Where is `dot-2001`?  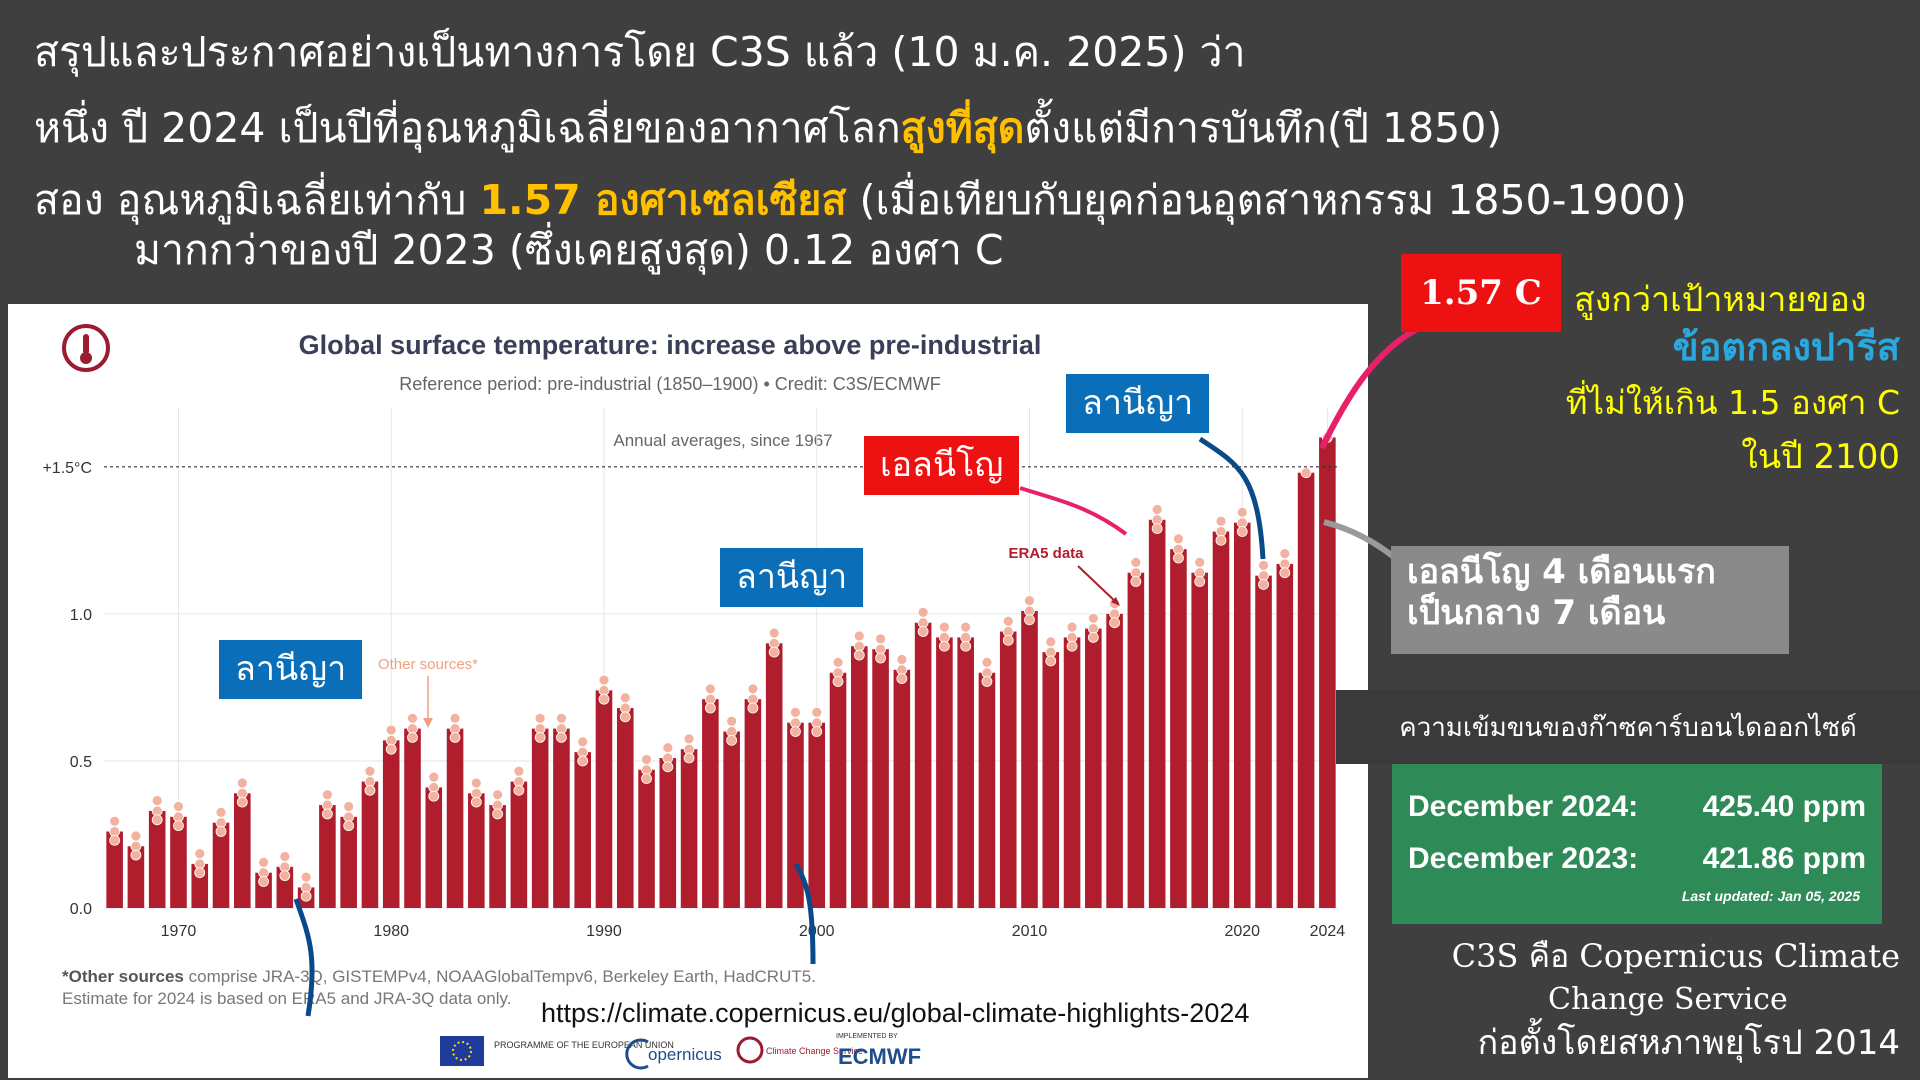
dot-2001 is located at coordinates (838, 662).